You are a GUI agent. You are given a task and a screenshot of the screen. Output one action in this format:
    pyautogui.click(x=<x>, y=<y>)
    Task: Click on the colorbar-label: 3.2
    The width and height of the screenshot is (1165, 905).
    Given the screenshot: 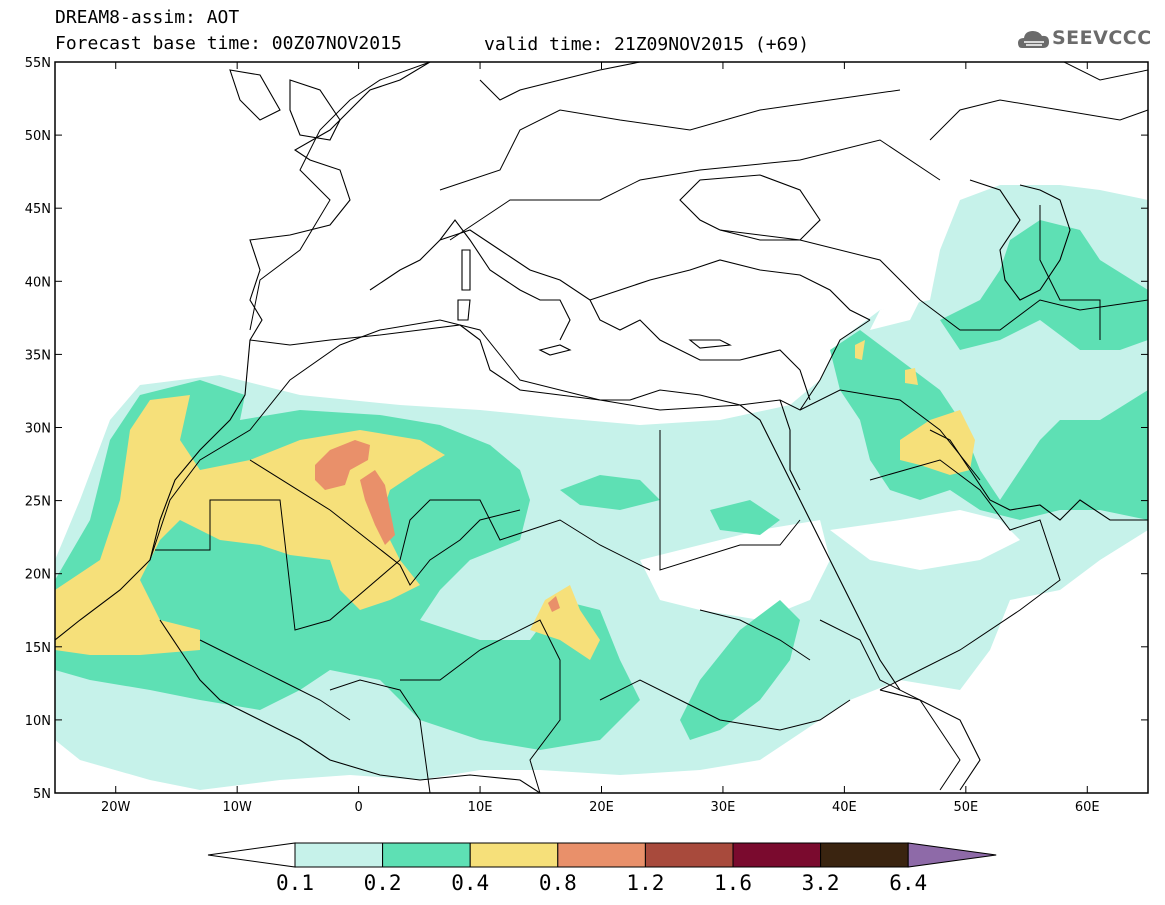 What is the action you would take?
    pyautogui.click(x=821, y=883)
    